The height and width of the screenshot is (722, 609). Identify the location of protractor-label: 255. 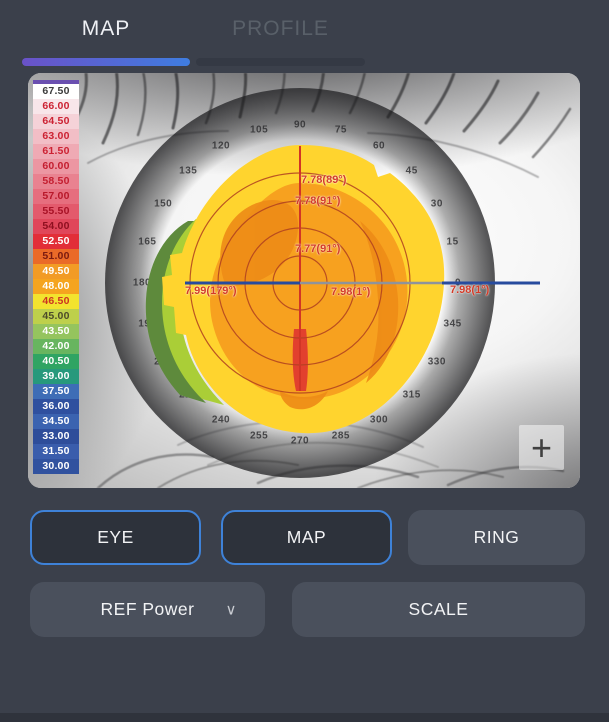
(259, 436).